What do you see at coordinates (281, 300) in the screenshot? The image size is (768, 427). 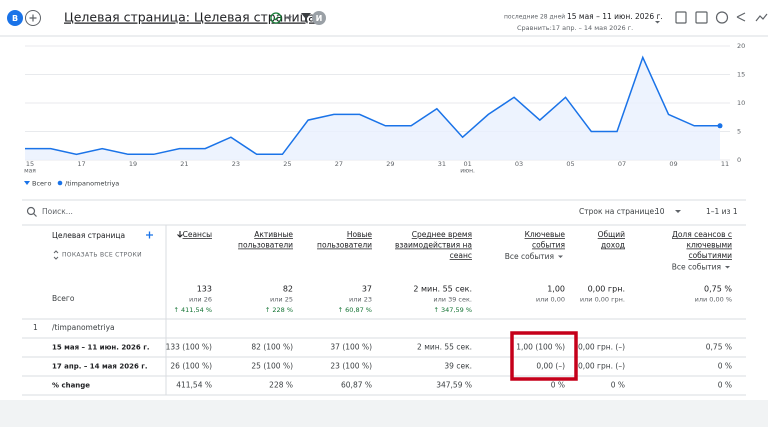 I see `total-compare: или 25` at bounding box center [281, 300].